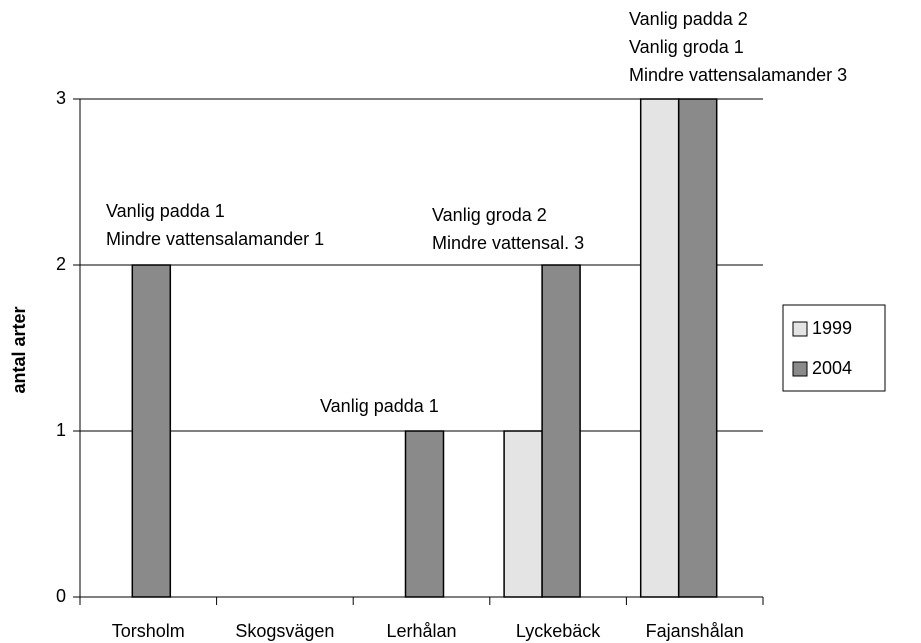 The height and width of the screenshot is (643, 921). Describe the element at coordinates (61, 430) in the screenshot. I see `y-tick-label: 1` at that location.